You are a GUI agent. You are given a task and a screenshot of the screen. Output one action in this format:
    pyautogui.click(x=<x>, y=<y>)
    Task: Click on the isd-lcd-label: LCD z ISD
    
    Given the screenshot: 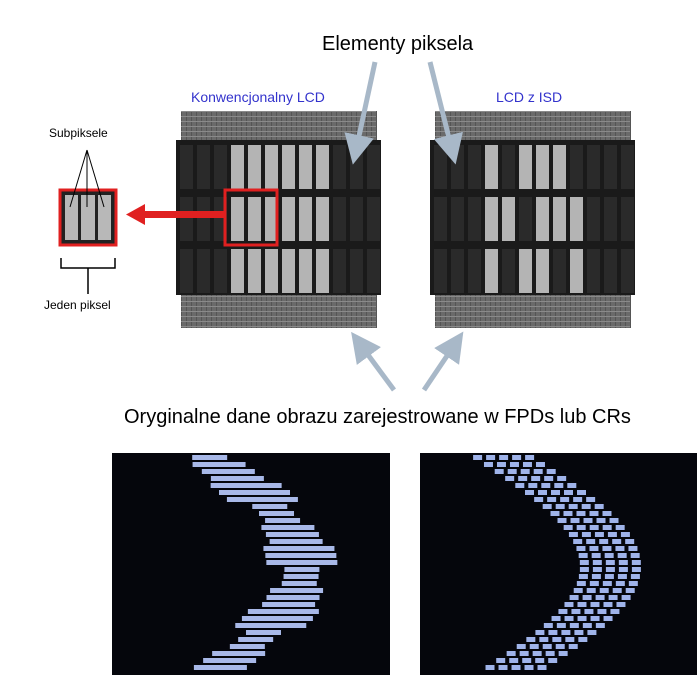 What is the action you would take?
    pyautogui.click(x=529, y=97)
    